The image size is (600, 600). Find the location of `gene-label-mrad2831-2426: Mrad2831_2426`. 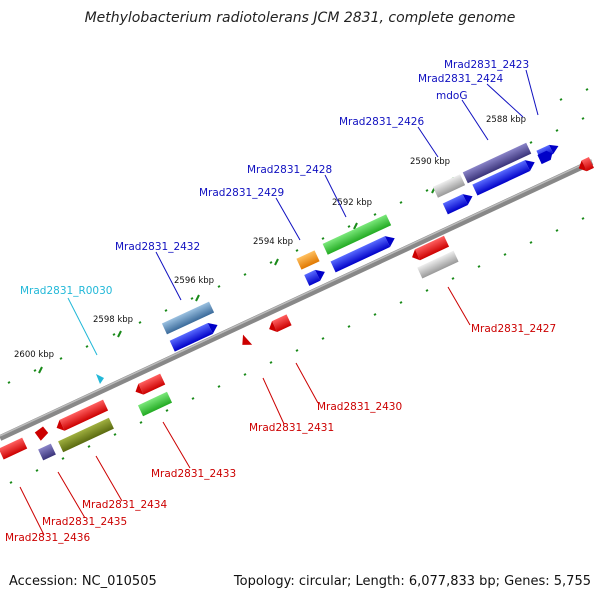

gene-label-mrad2831-2426: Mrad2831_2426 is located at coordinates (381, 122).